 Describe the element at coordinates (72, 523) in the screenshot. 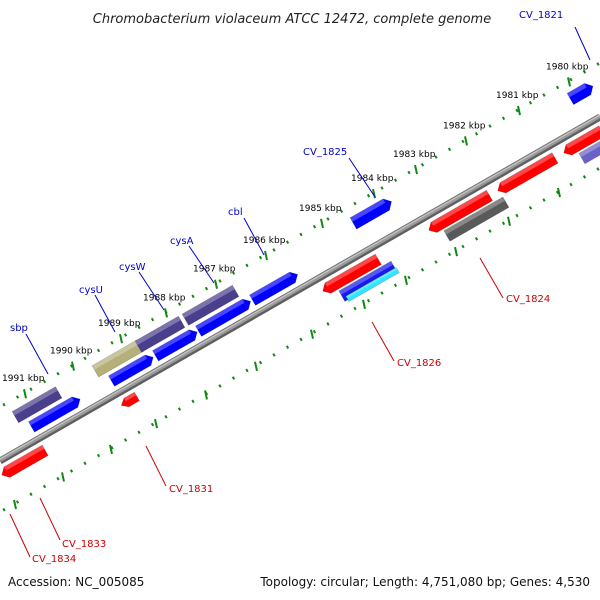

I see `callout-CV_1833: CV_1833` at that location.